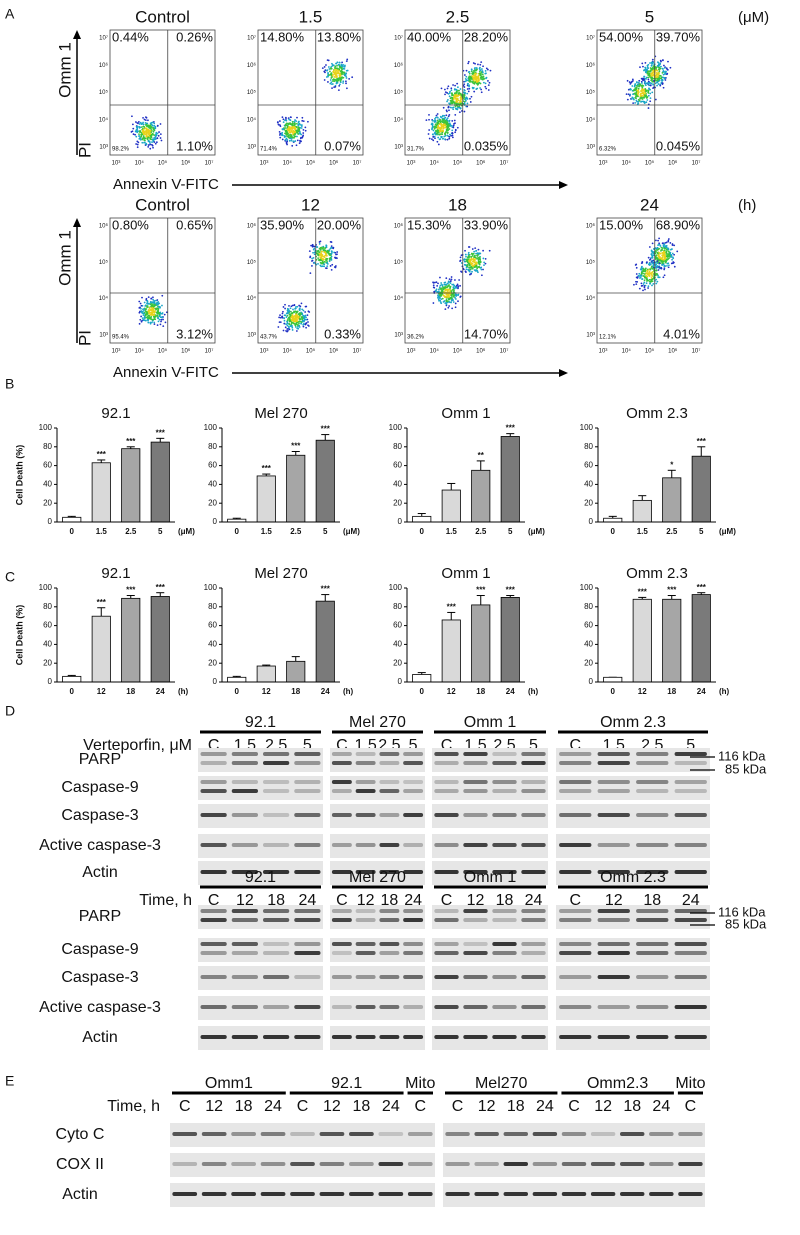  Describe the element at coordinates (252, 262) in the screenshot. I see `y-tick-label: 10⁵` at that location.